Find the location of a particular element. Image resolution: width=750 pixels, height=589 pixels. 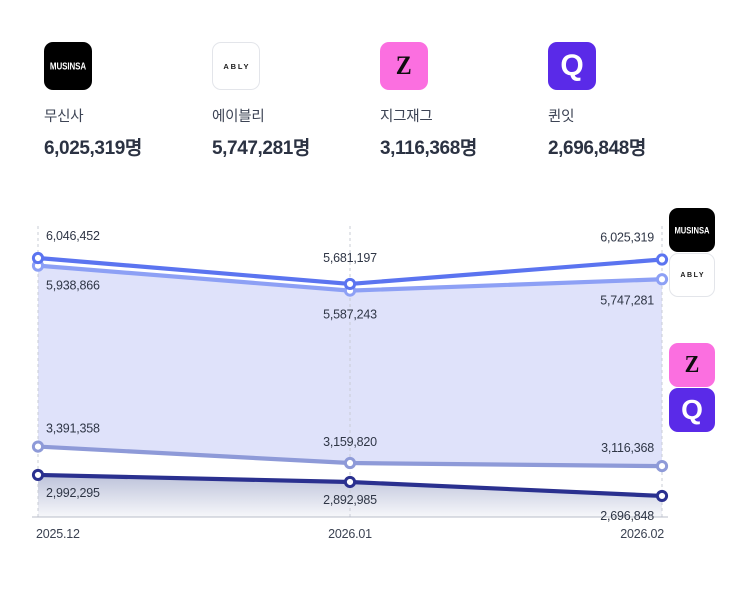

musinsa-logo-text: MUSINSA is located at coordinates (68, 66).